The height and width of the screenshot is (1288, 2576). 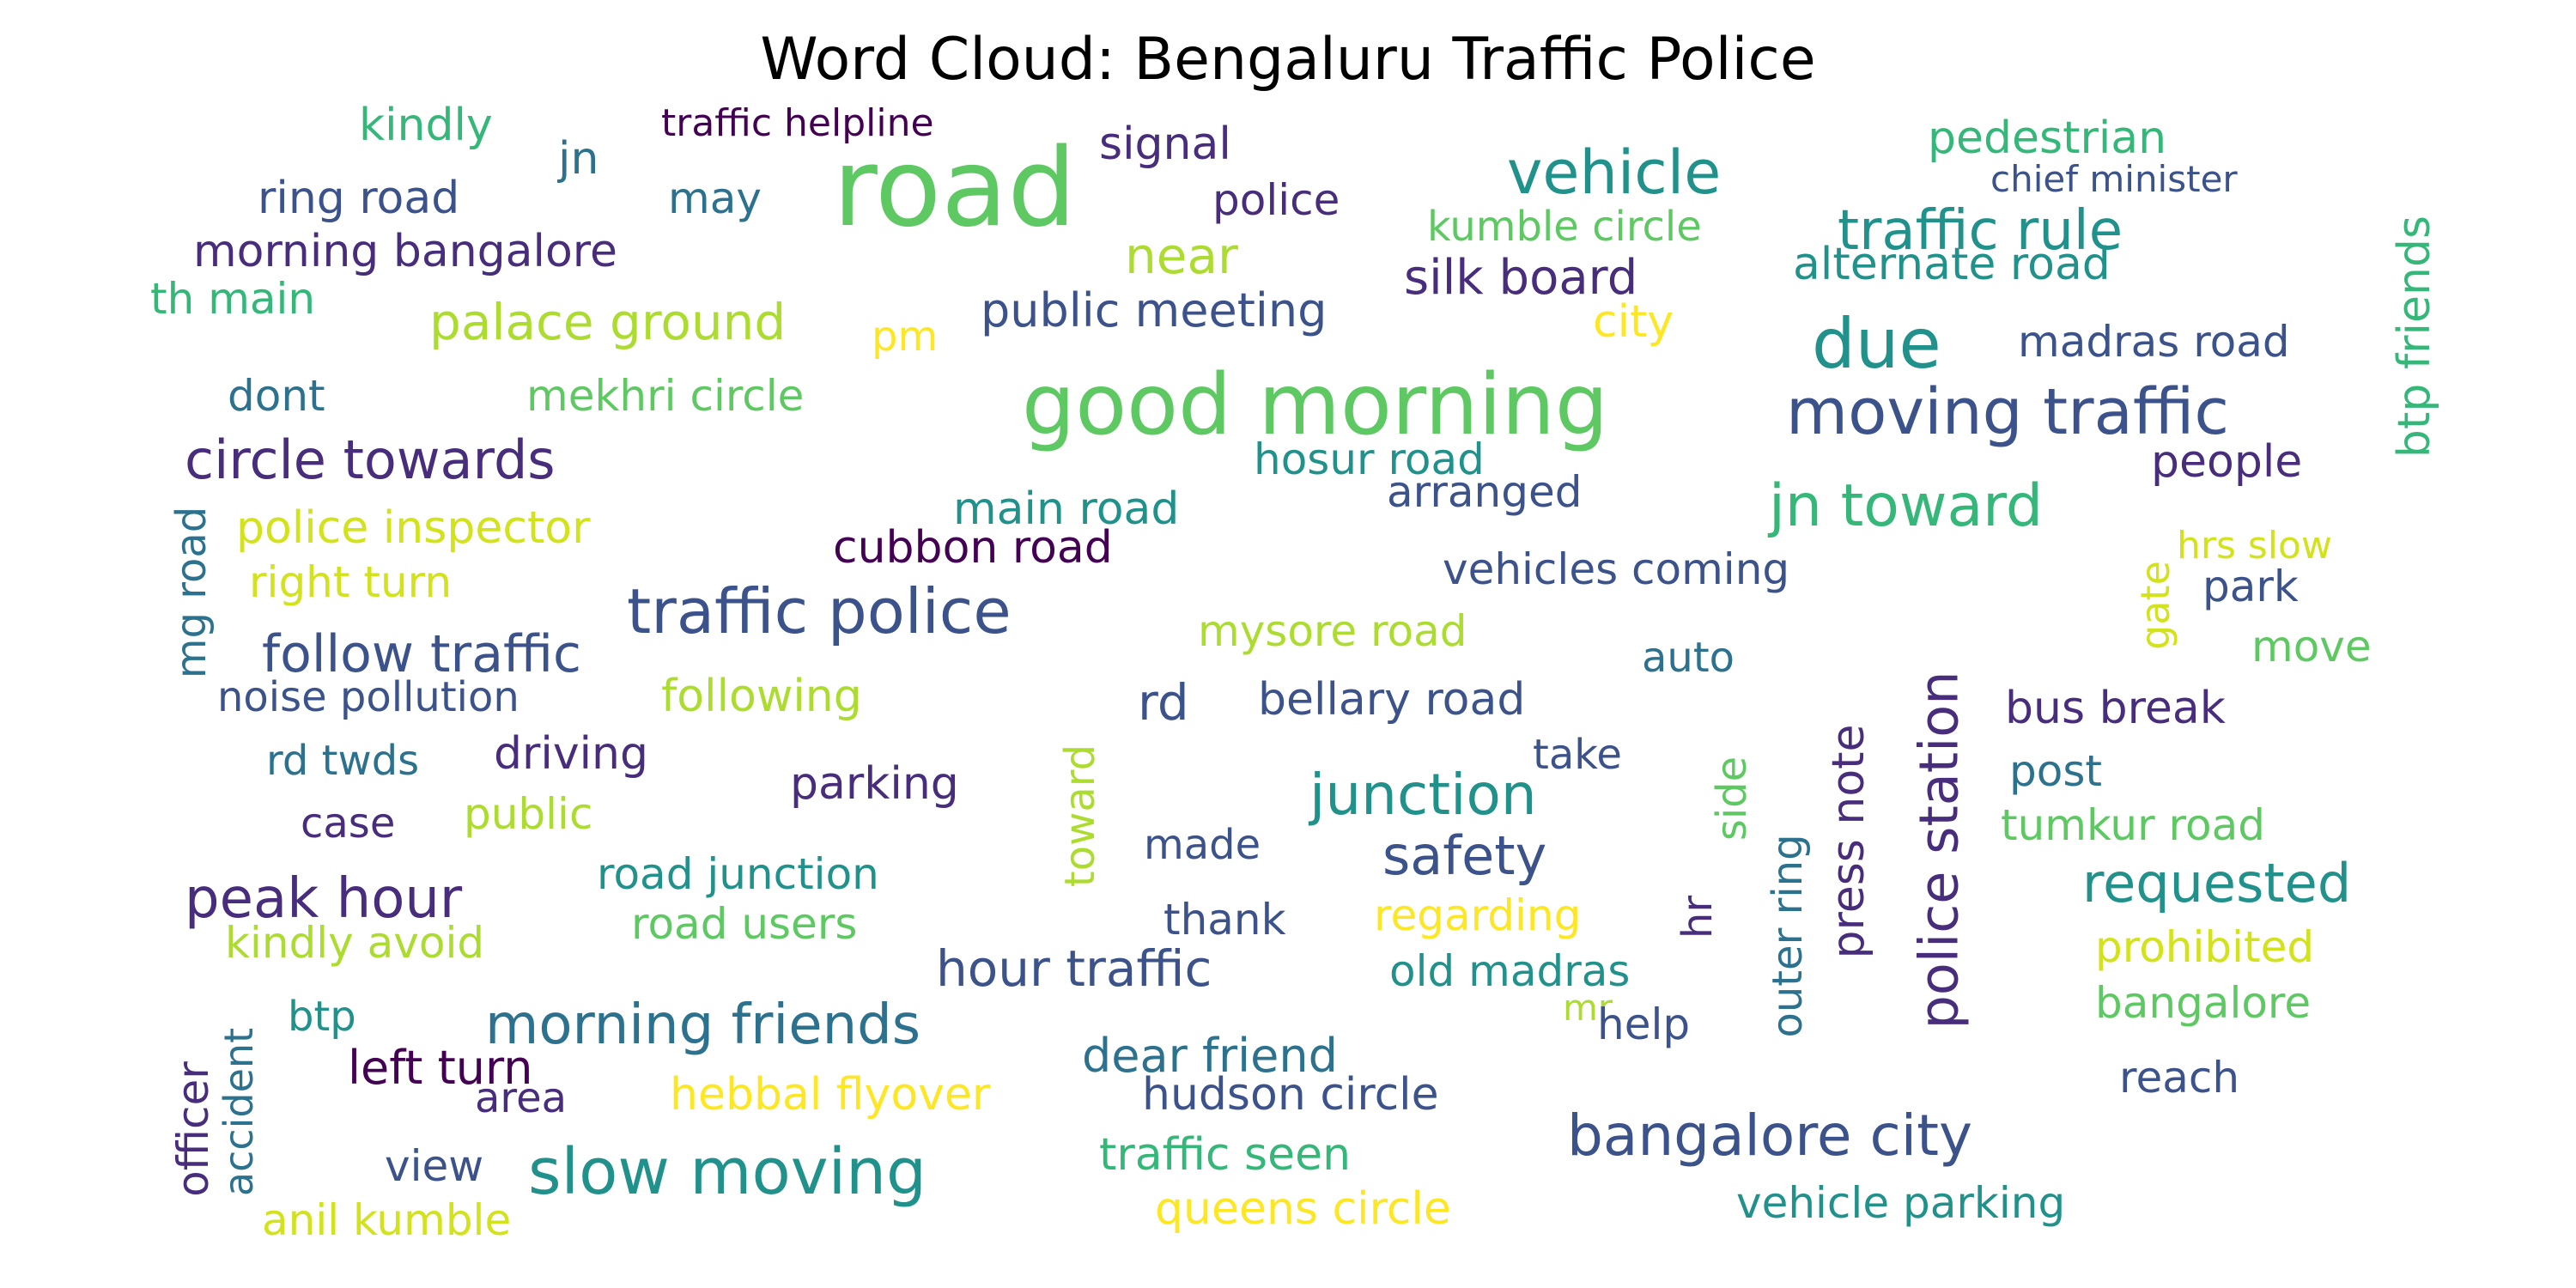 I want to click on word-officer: officer, so click(x=193, y=1129).